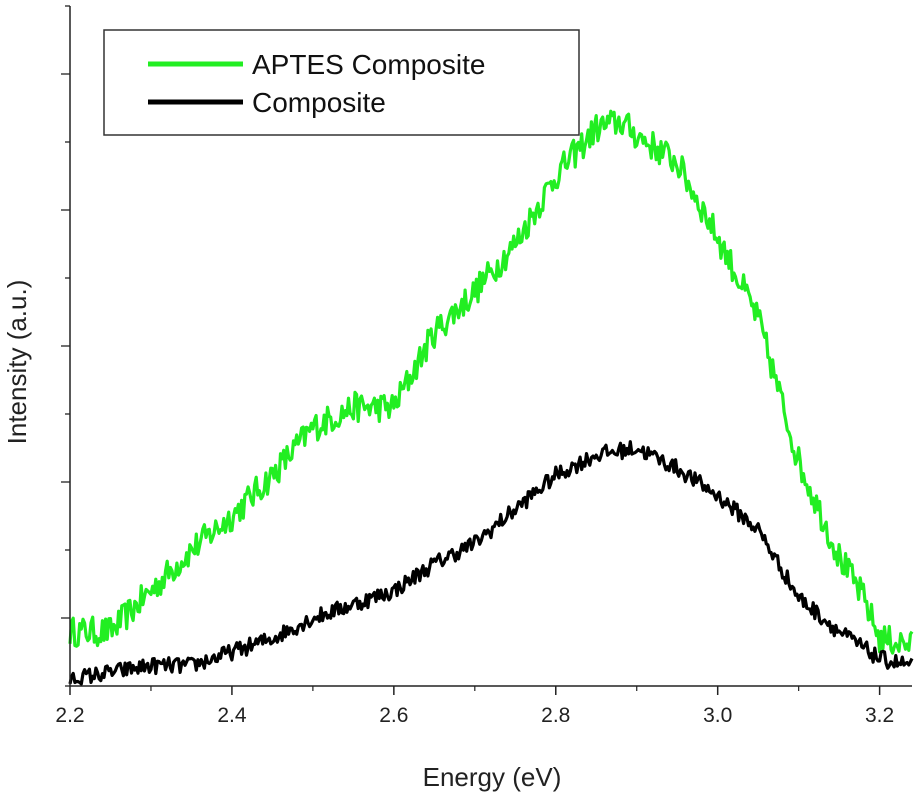 Image resolution: width=916 pixels, height=798 pixels. What do you see at coordinates (232, 715) in the screenshot?
I see `x-tick-label: 2.4` at bounding box center [232, 715].